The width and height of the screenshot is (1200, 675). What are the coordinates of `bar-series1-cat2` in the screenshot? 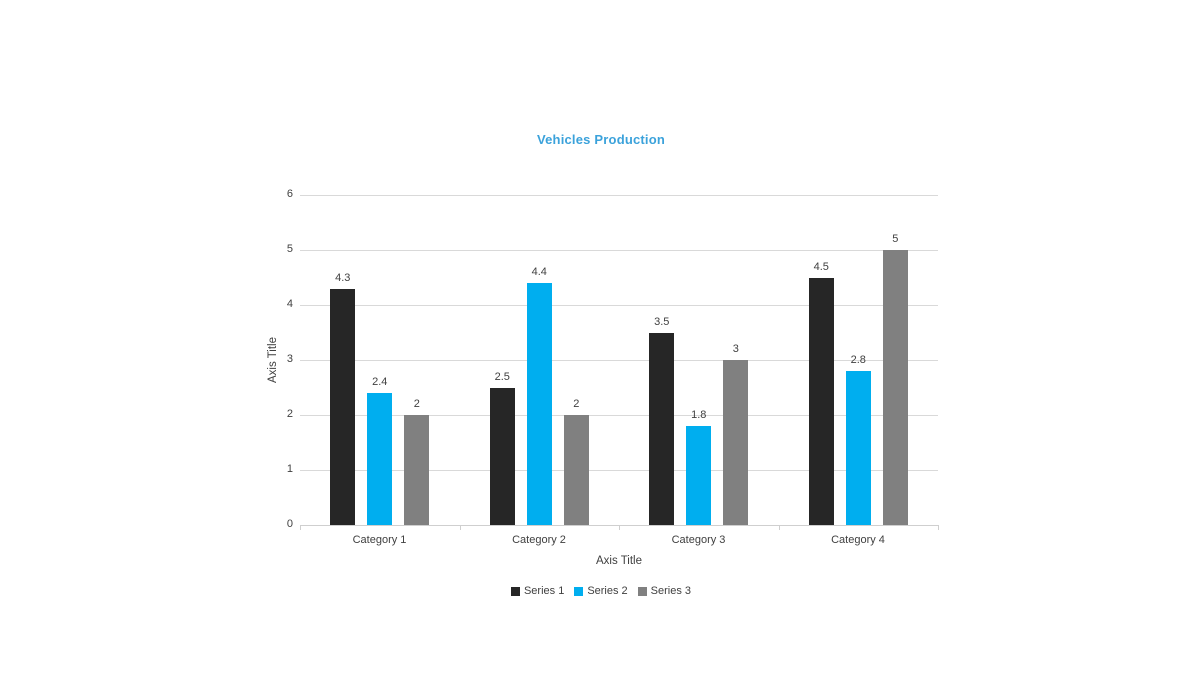 It's located at (502, 456).